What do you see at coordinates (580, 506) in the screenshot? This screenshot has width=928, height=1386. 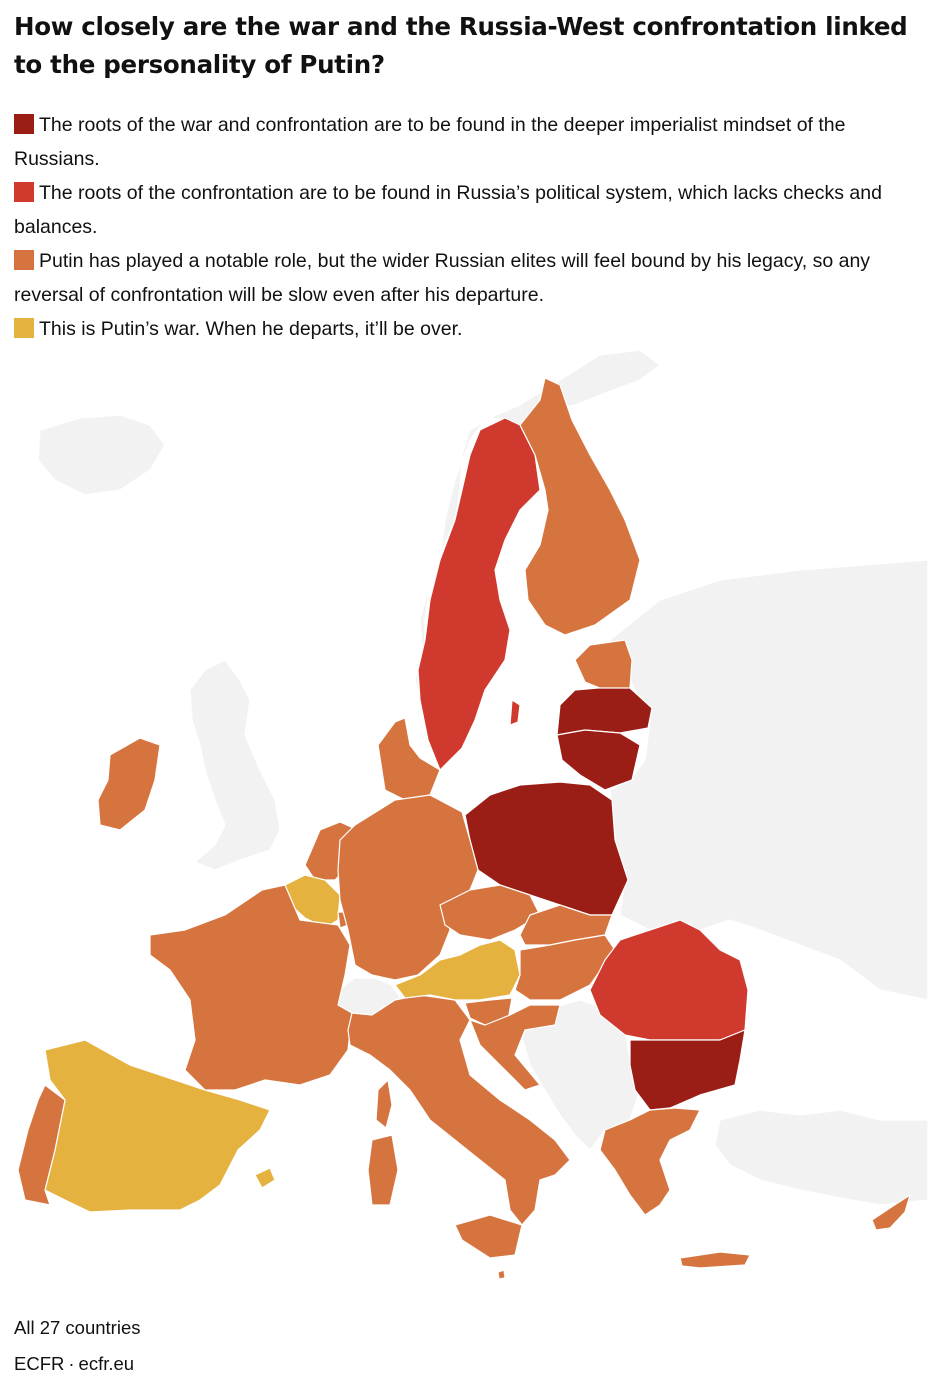 I see `finland` at bounding box center [580, 506].